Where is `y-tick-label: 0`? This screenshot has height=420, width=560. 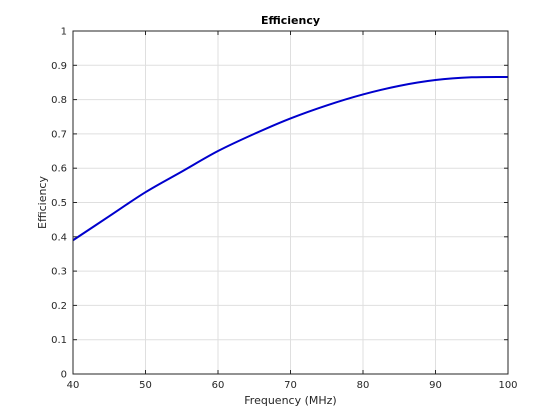
y-tick-label: 0 is located at coordinates (64, 375).